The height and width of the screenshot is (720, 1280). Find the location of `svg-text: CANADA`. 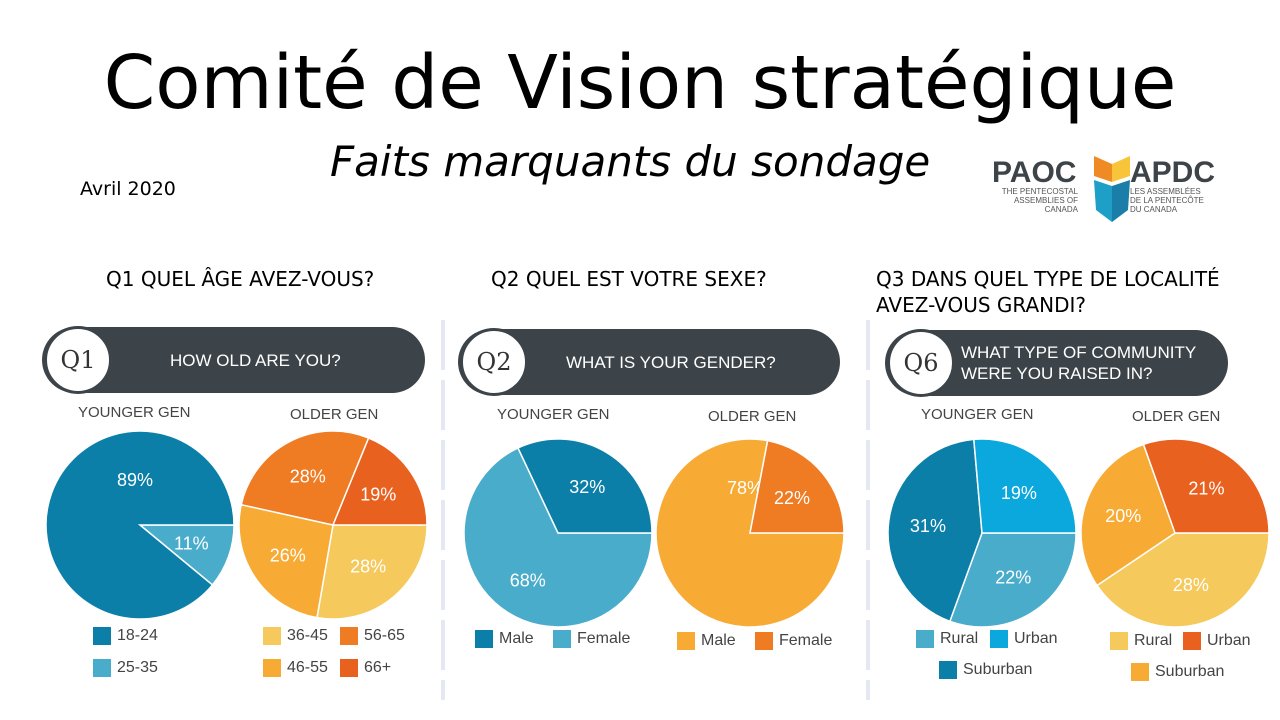

svg-text: CANADA is located at coordinates (1062, 209).